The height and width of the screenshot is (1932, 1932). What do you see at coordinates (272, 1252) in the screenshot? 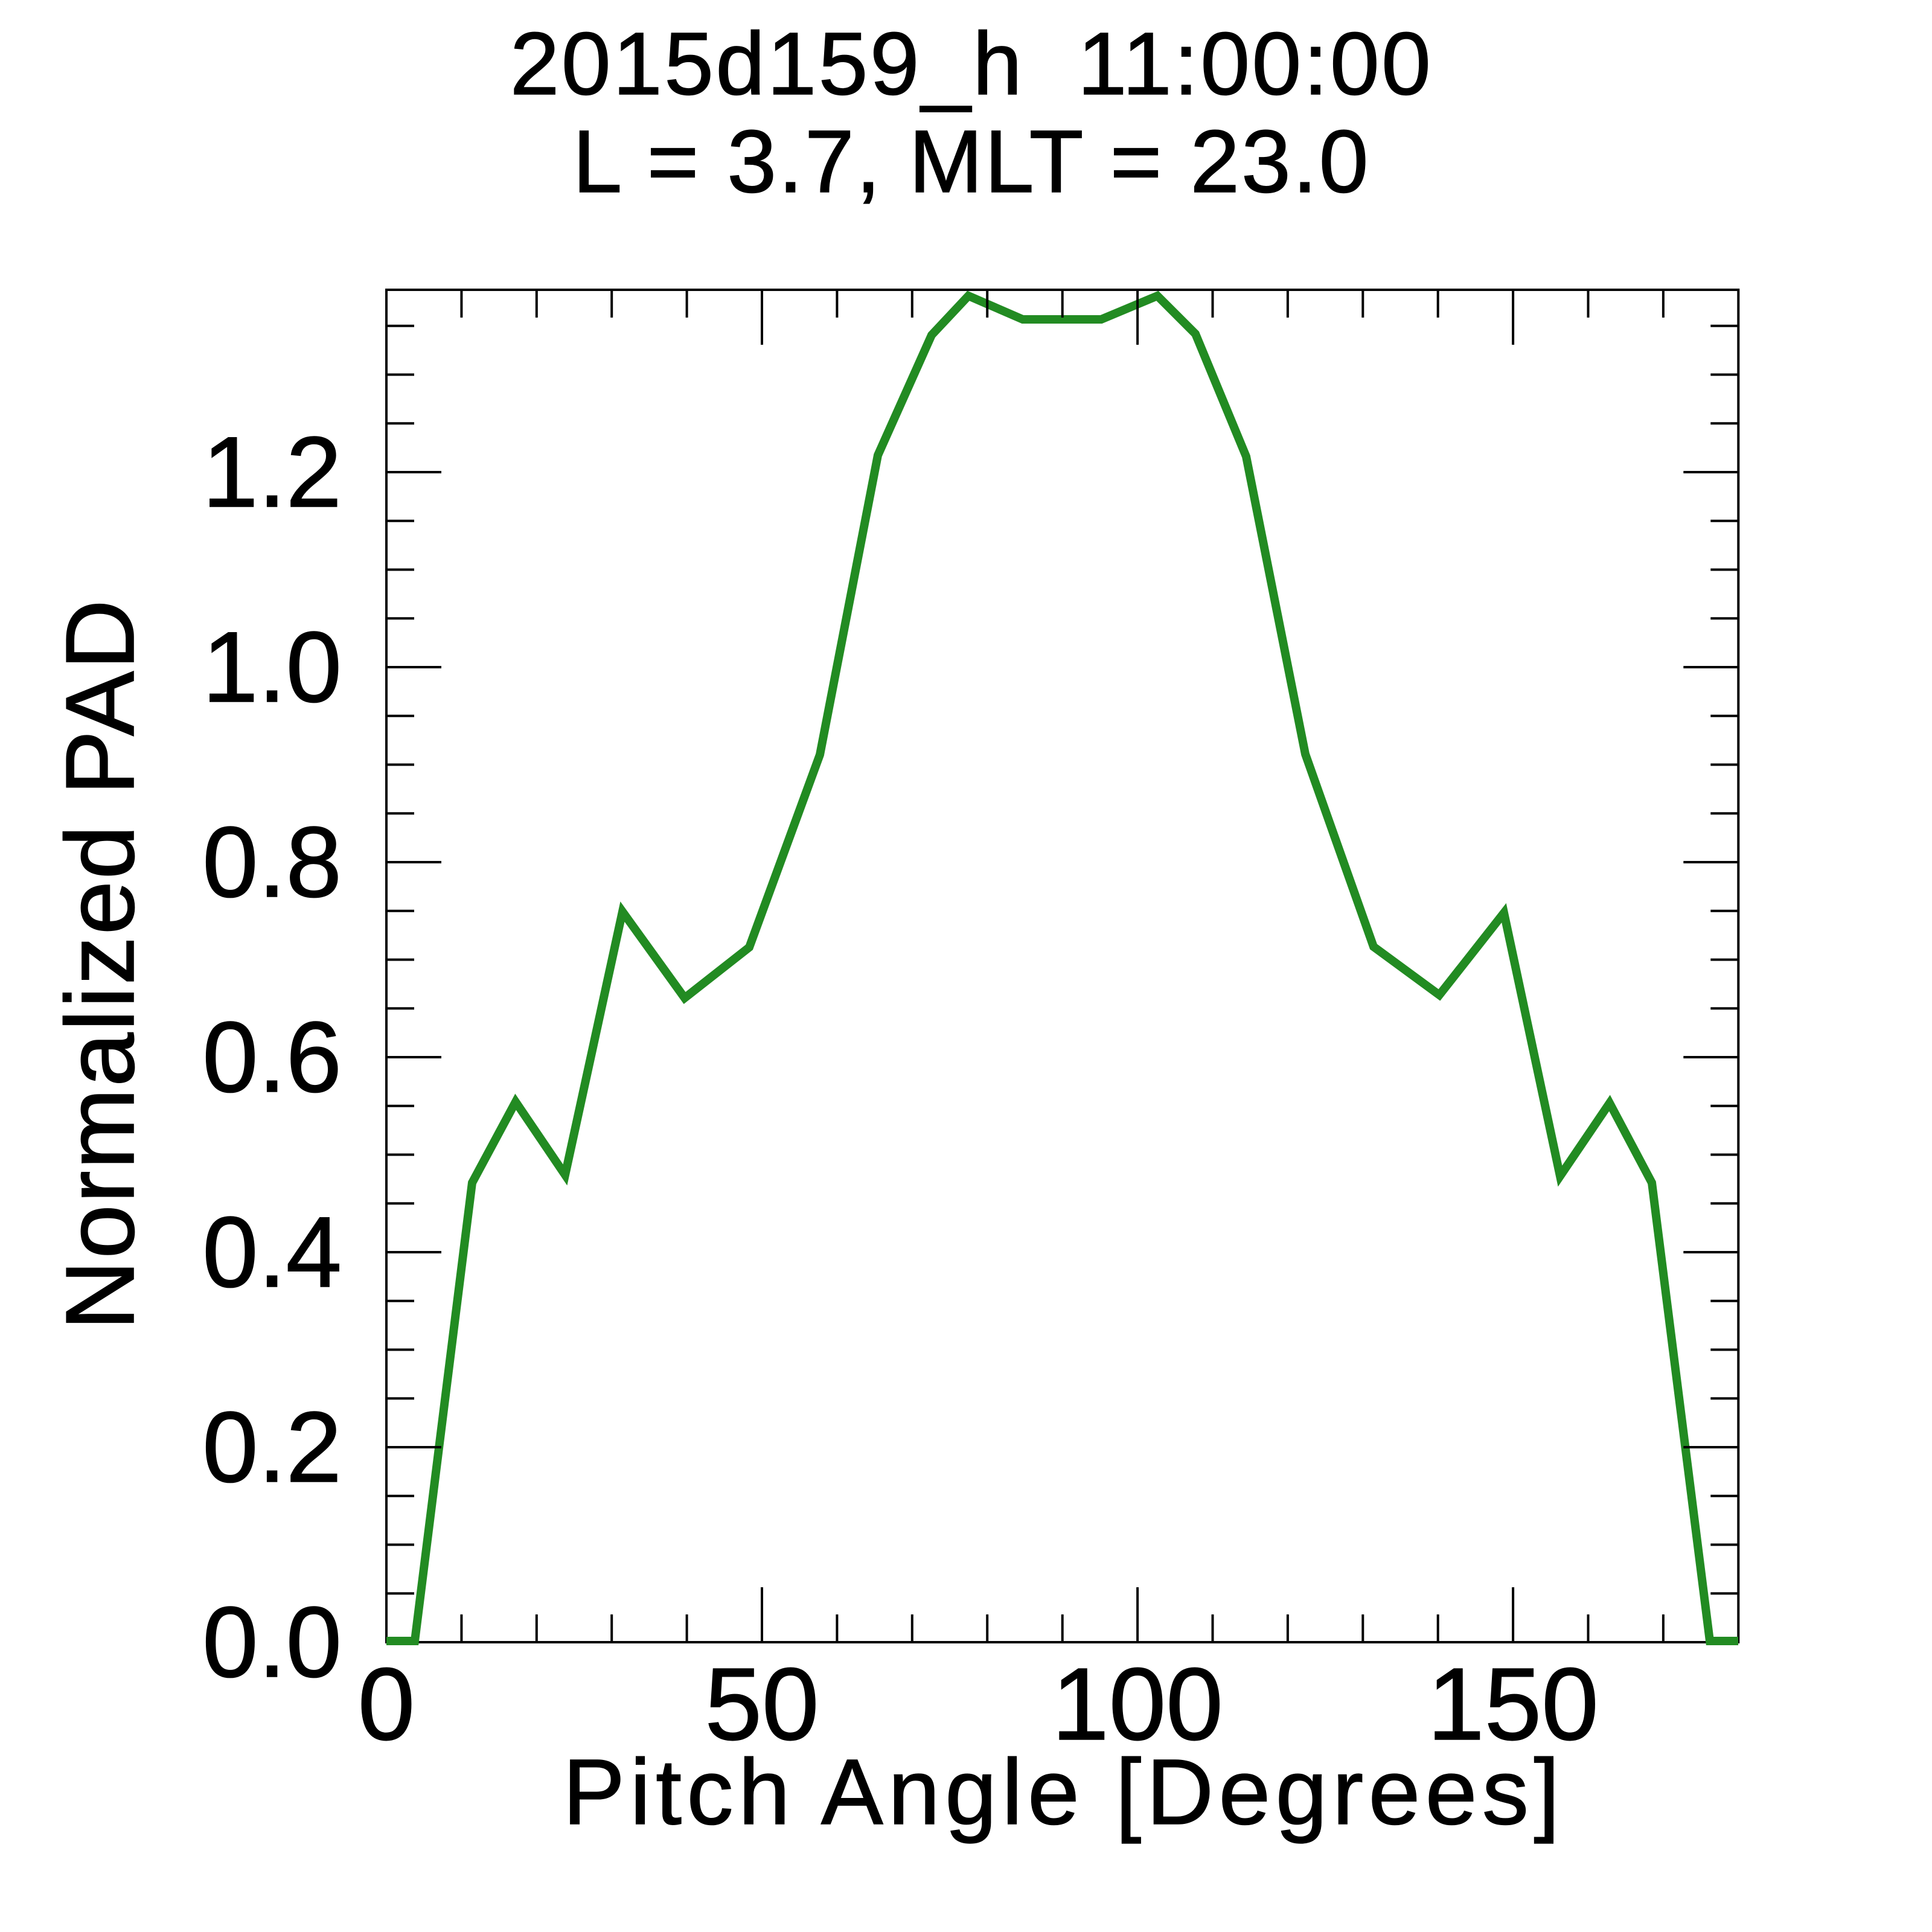
I see `svg-text: 0.4` at bounding box center [272, 1252].